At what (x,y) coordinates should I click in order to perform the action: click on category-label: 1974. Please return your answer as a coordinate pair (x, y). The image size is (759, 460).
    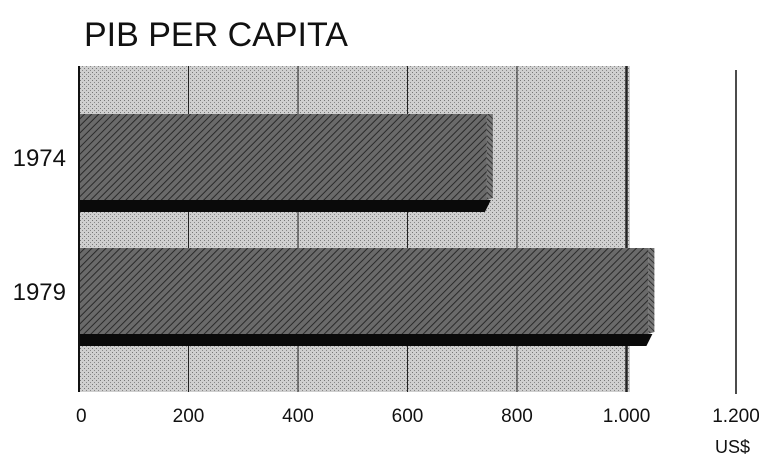
    Looking at the image, I should click on (39, 158).